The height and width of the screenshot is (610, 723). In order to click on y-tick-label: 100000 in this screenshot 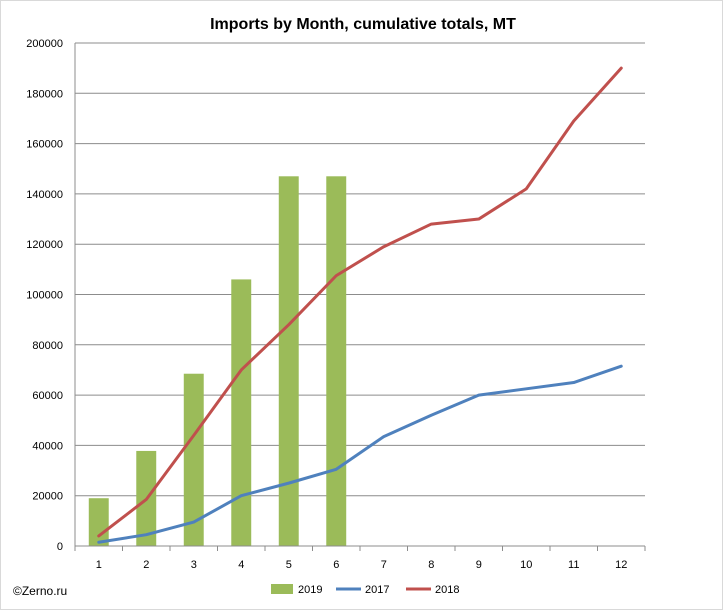, I will do `click(44, 296)`.